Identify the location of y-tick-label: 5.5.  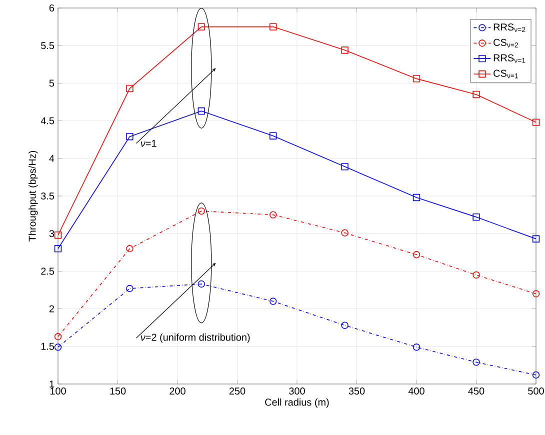
(47, 46).